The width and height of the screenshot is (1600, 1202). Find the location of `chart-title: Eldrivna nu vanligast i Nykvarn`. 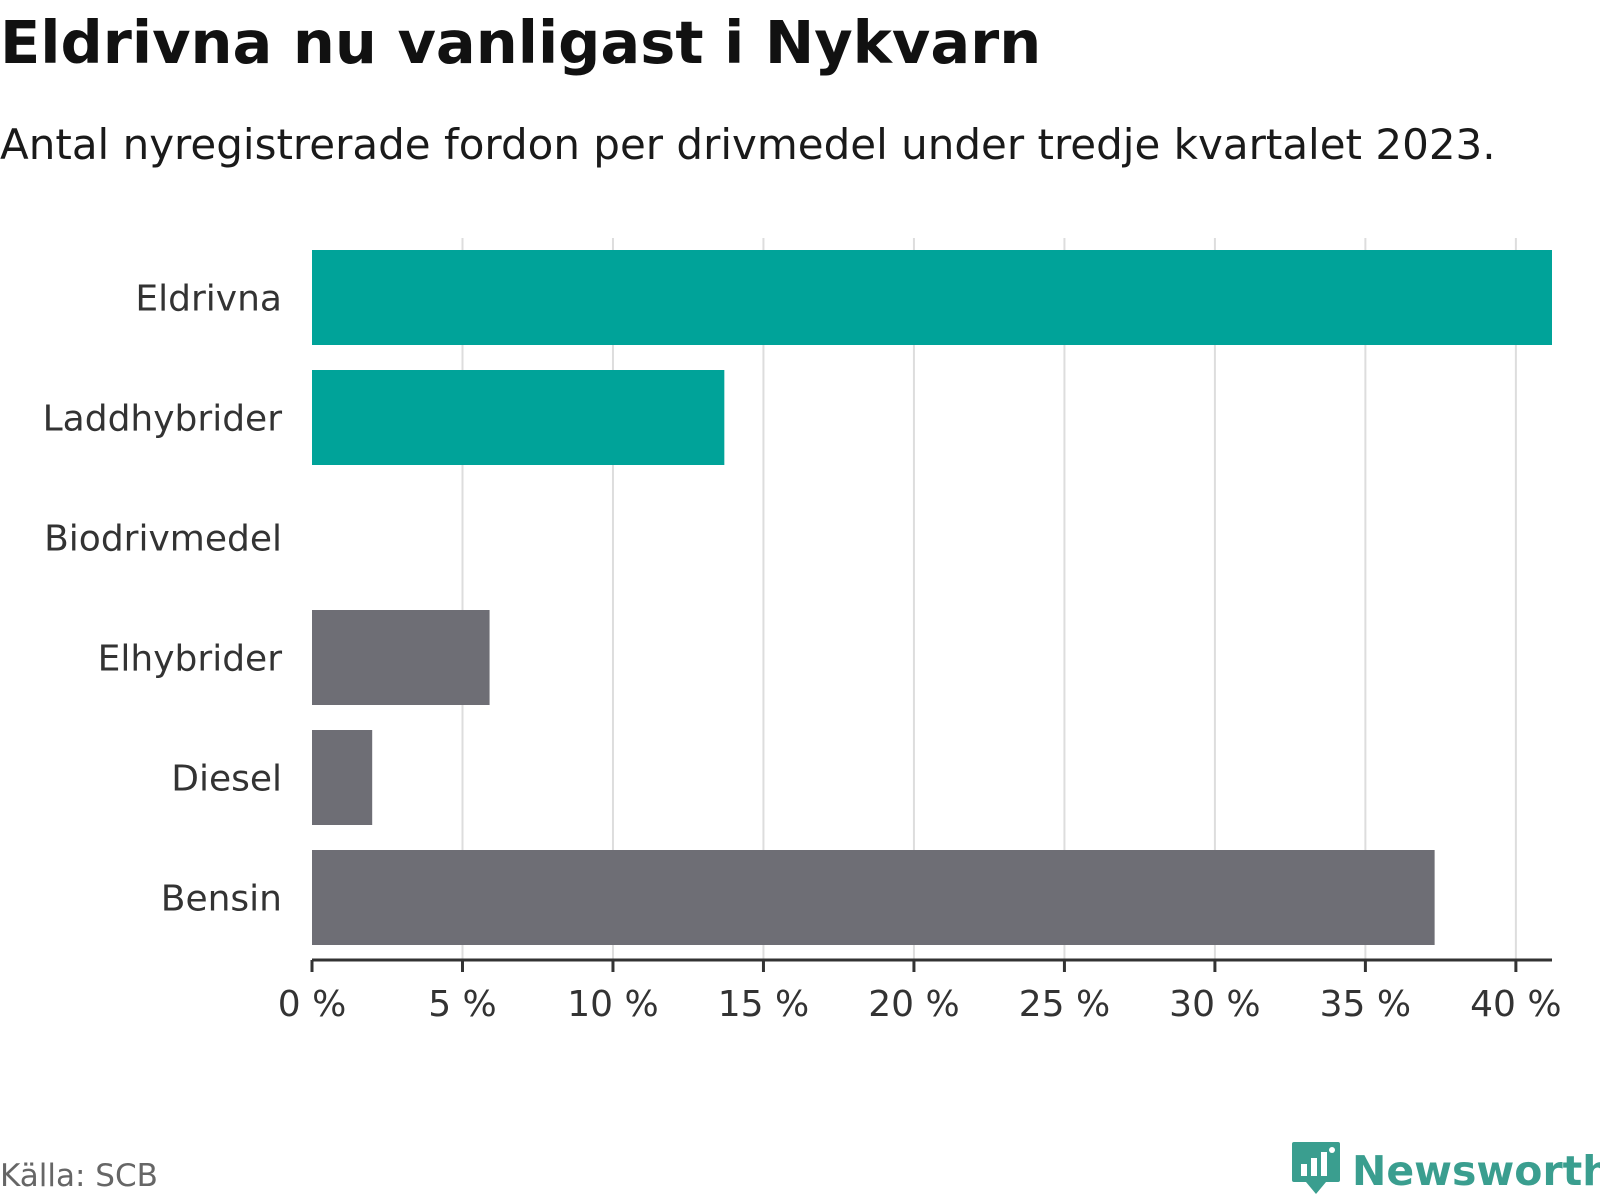

chart-title: Eldrivna nu vanligast i Nykvarn is located at coordinates (521, 42).